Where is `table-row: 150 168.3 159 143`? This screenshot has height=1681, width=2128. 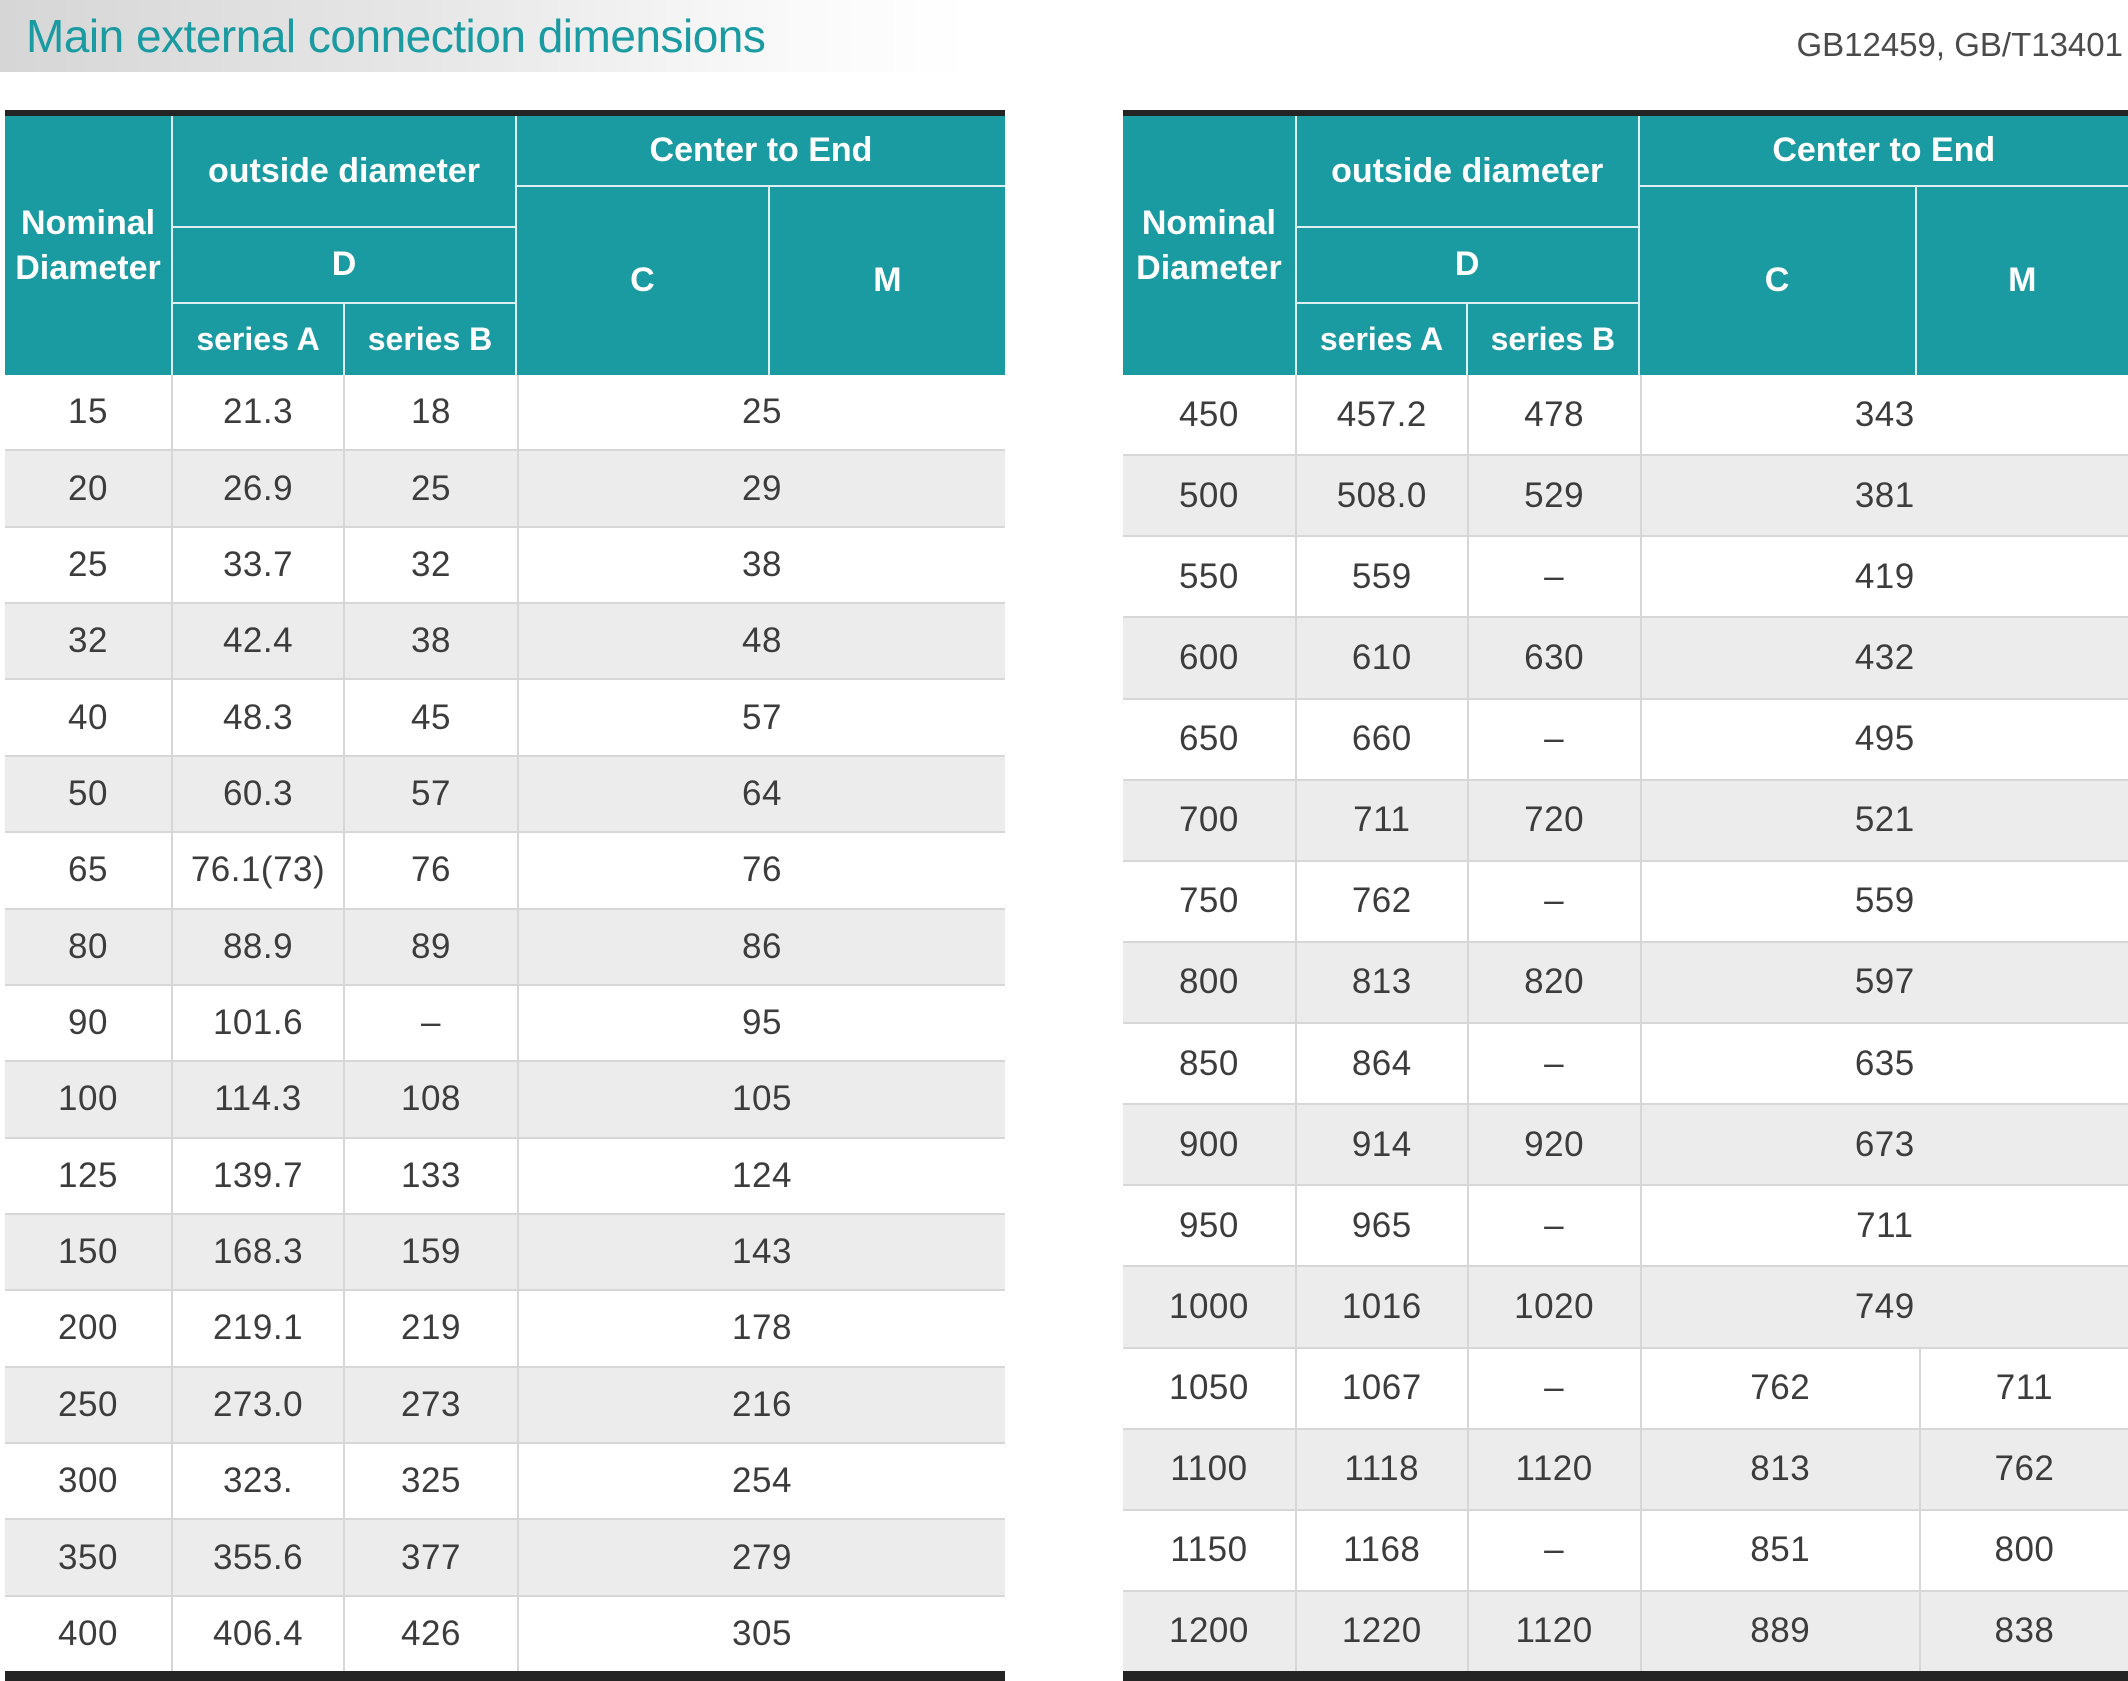 table-row: 150 168.3 159 143 is located at coordinates (505, 1251).